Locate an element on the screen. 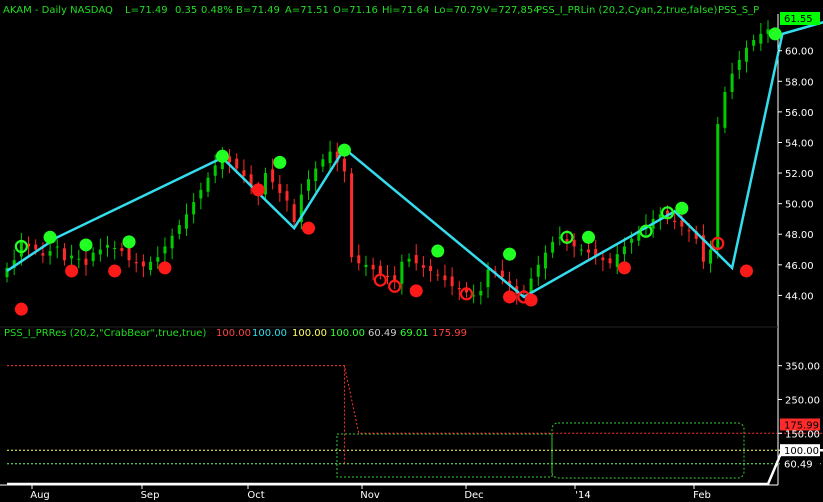 The width and height of the screenshot is (823, 502). indicator-line is located at coordinates (415, 399).